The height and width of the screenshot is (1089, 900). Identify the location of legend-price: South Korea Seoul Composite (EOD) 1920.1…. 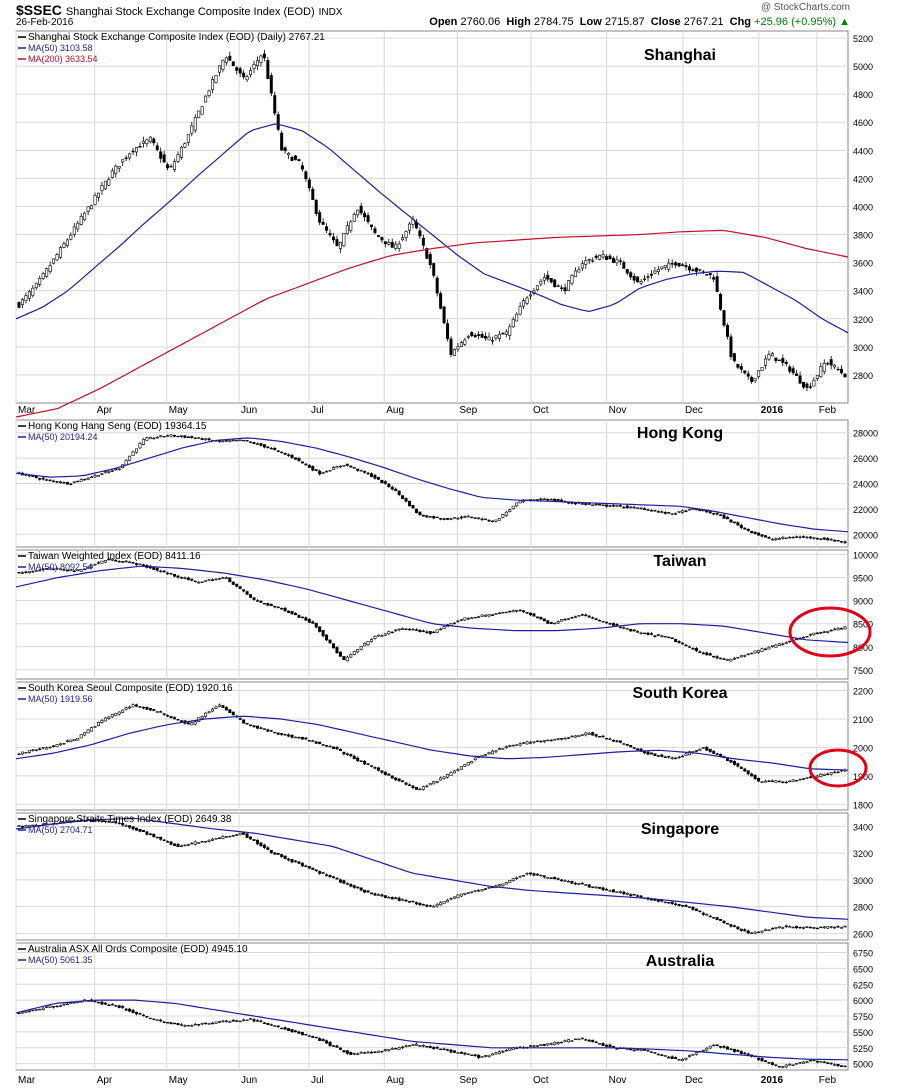
(130, 688).